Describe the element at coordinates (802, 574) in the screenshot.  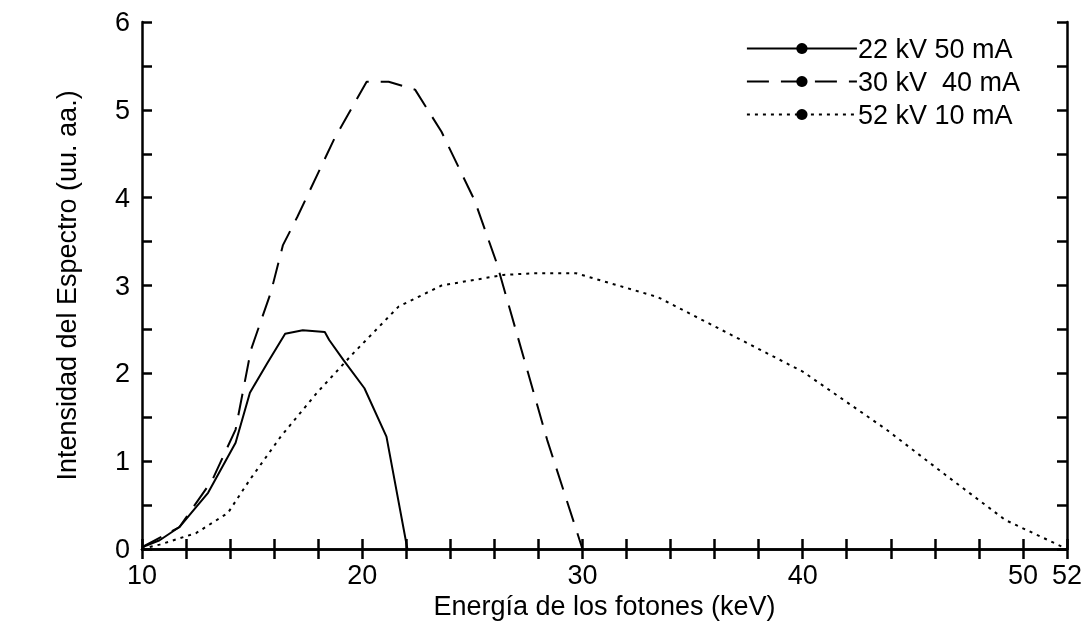
I see `x-tick-label: 40` at that location.